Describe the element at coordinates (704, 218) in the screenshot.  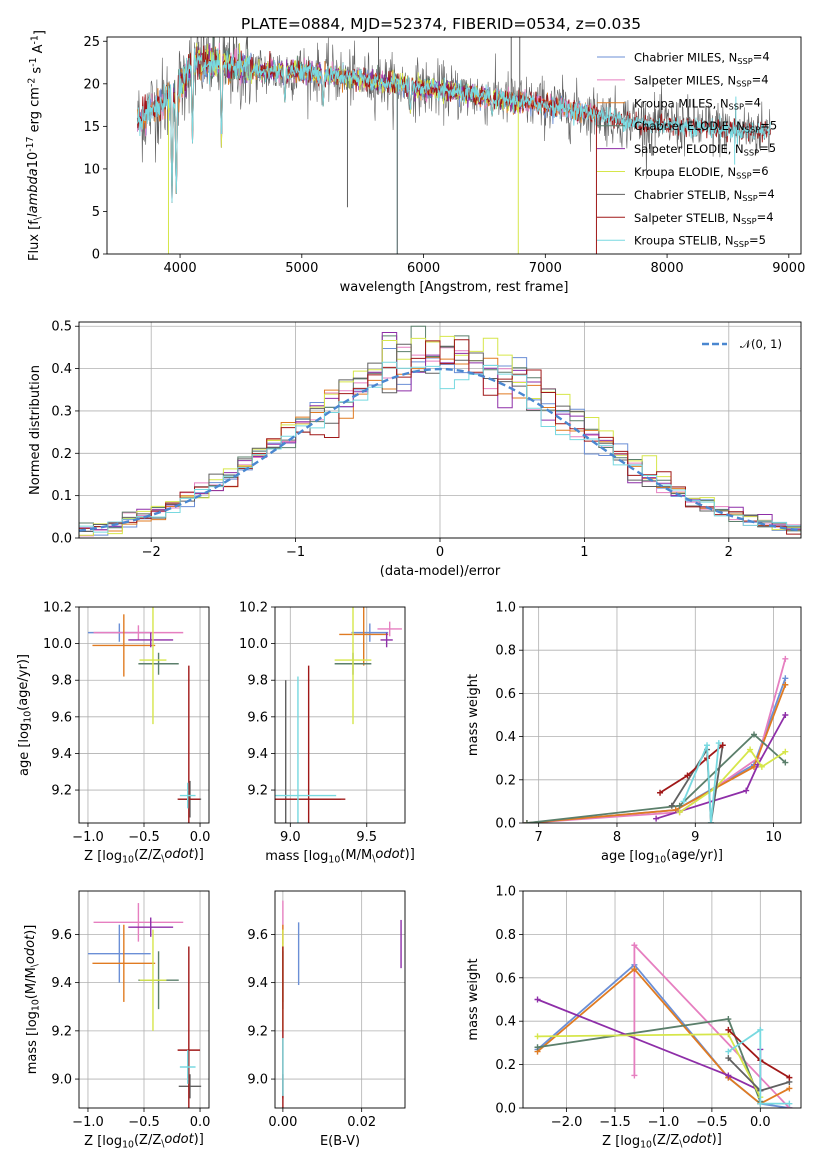
I see `legend-label: Salpeter STELIB, NSSP​=4` at that location.